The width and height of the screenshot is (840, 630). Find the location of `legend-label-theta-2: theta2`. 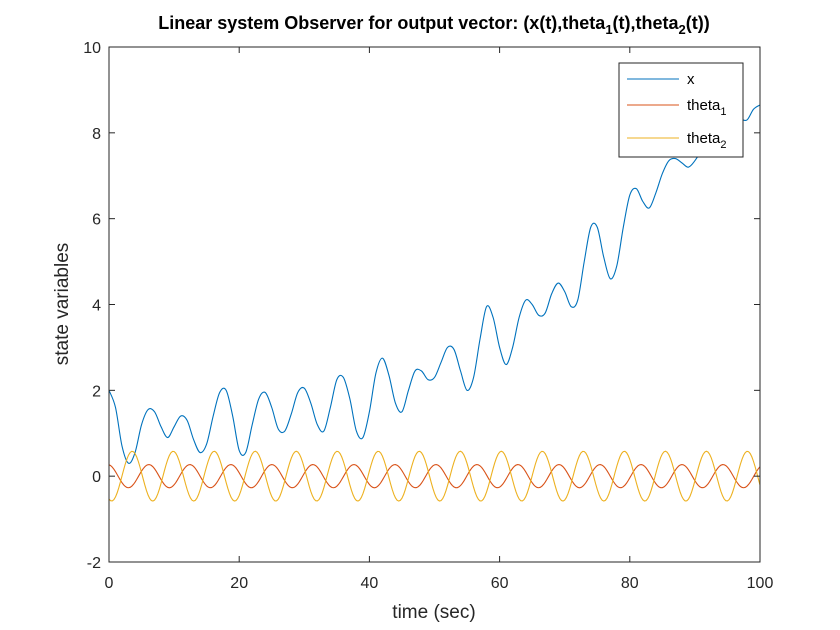

legend-label-theta-2: theta2 is located at coordinates (707, 140).